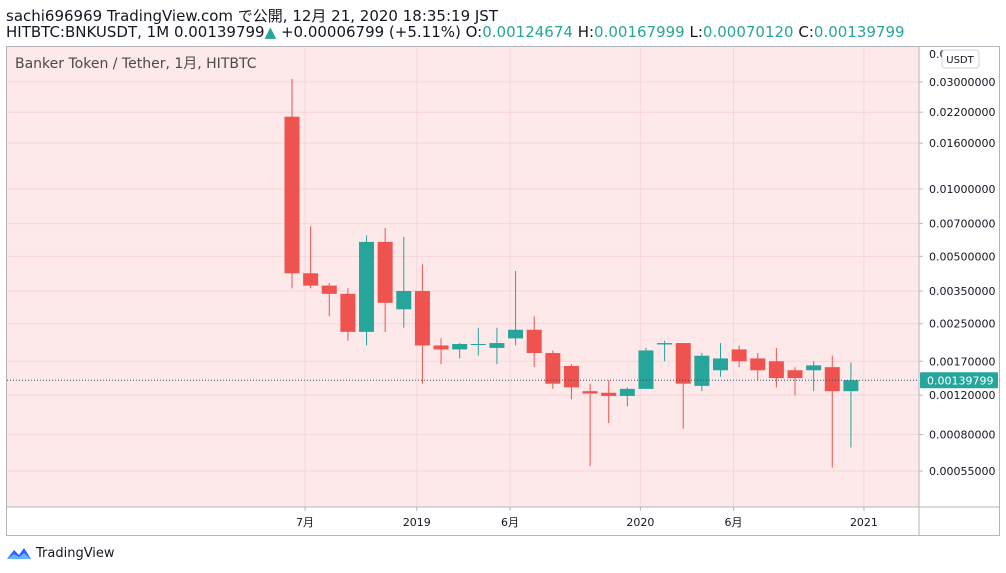 This screenshot has height=573, width=1006. Describe the element at coordinates (962, 143) in the screenshot. I see `price-tick-label: 0.01600000` at that location.